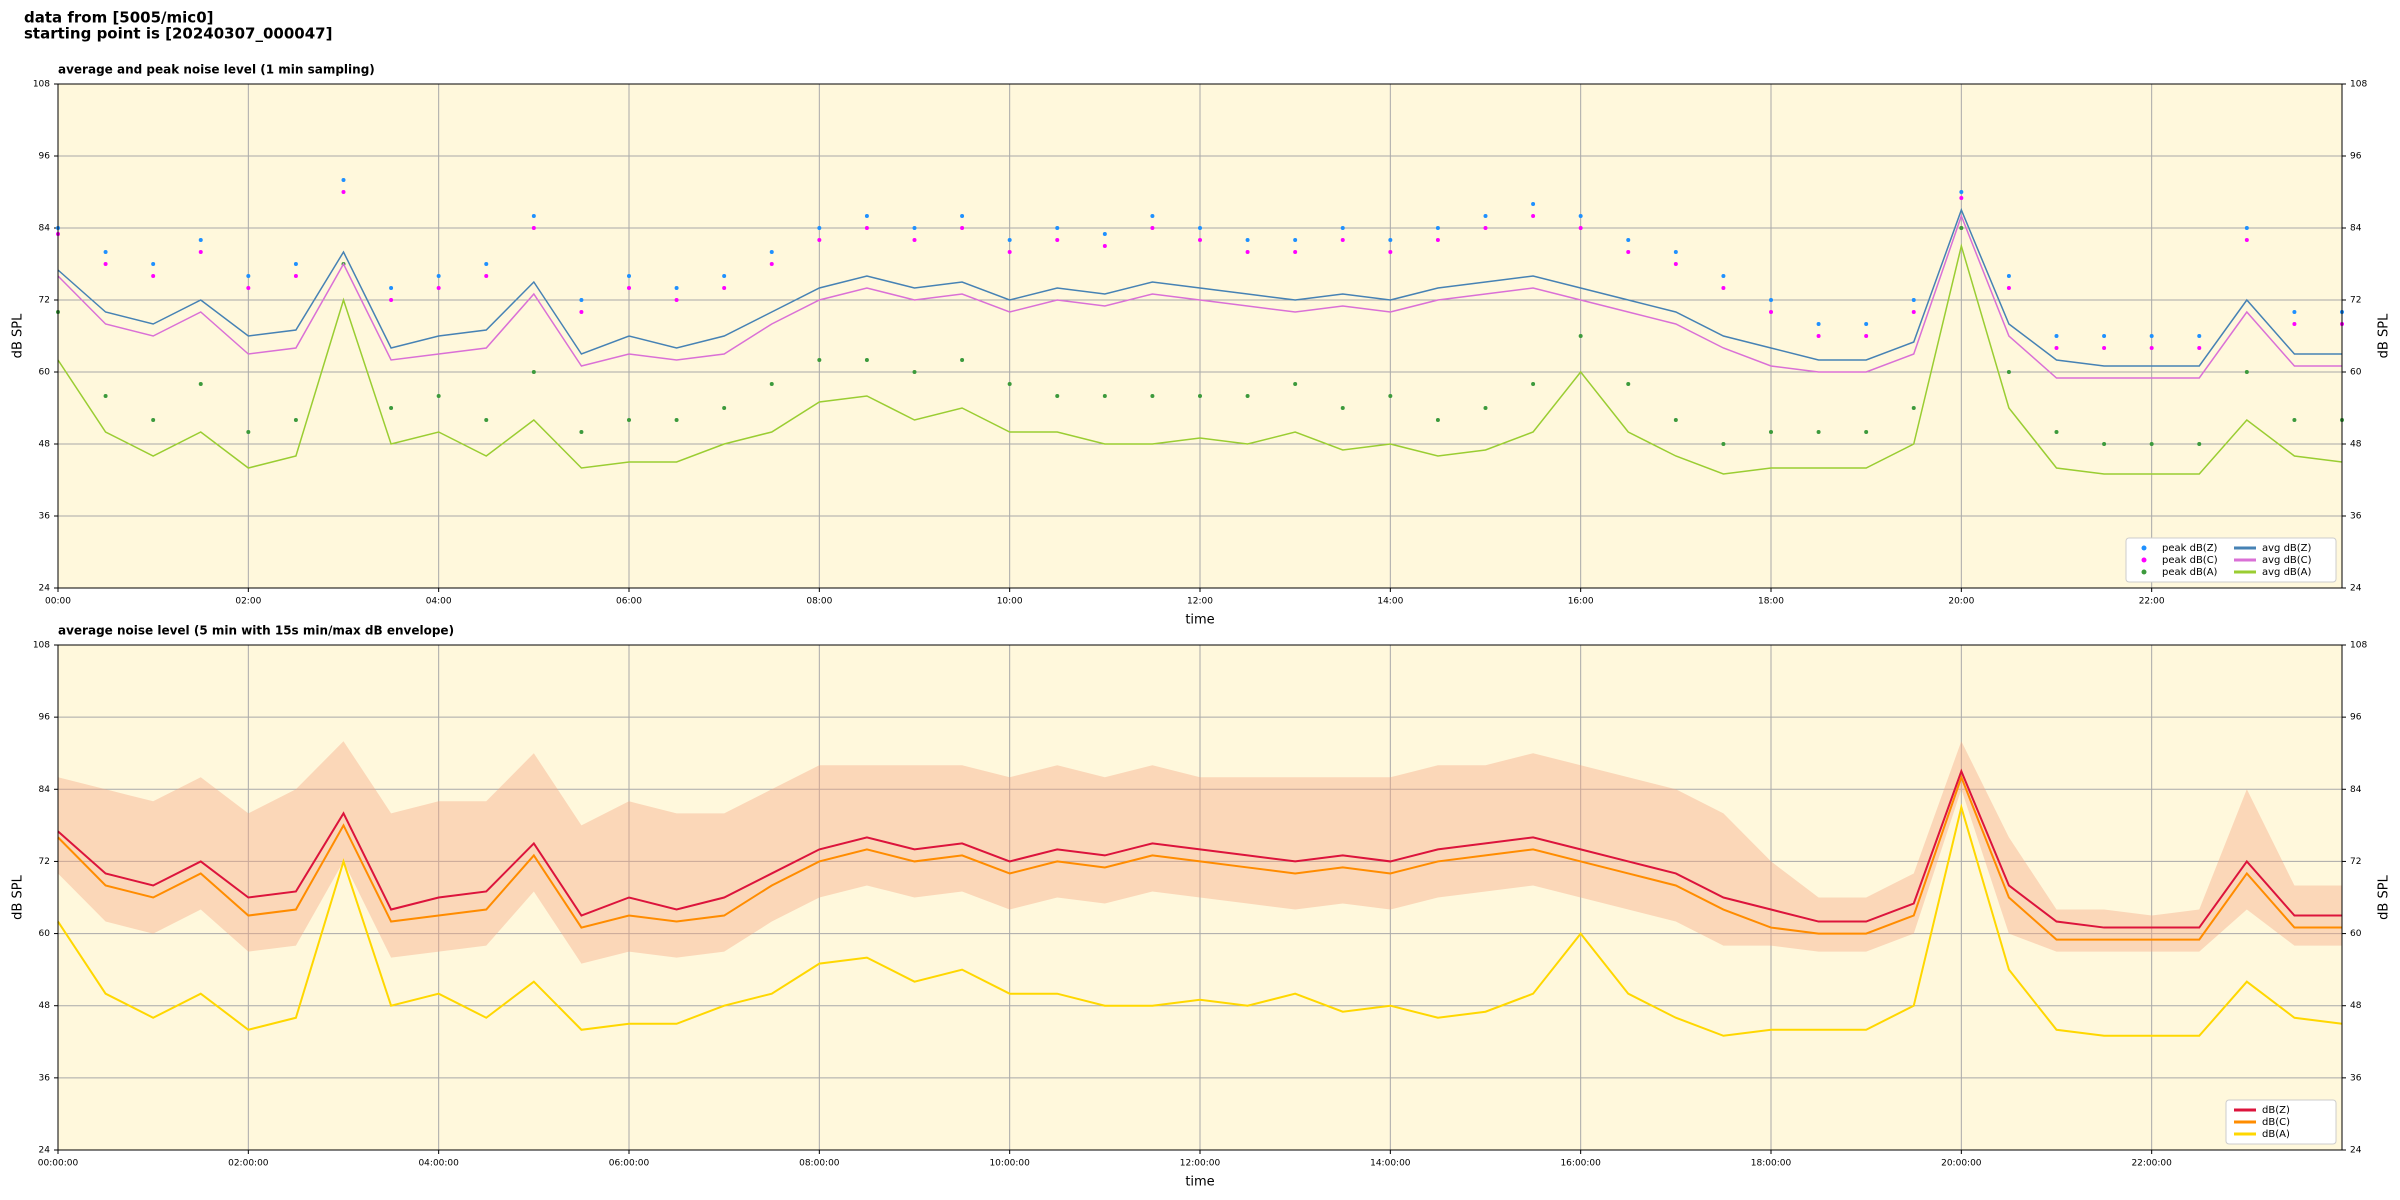  What do you see at coordinates (1581, 602) in the screenshot?
I see `x-tick-label: 16:00` at bounding box center [1581, 602].